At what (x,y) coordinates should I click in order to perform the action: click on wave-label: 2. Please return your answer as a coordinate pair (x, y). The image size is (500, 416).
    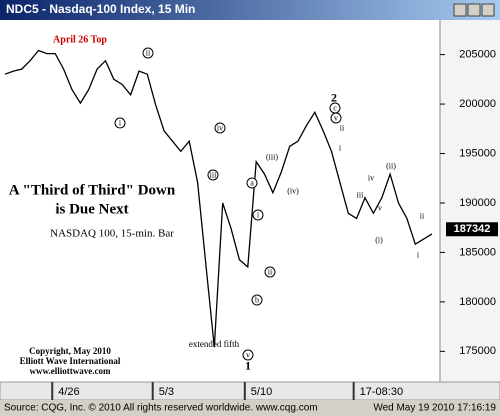
    Looking at the image, I should click on (334, 97).